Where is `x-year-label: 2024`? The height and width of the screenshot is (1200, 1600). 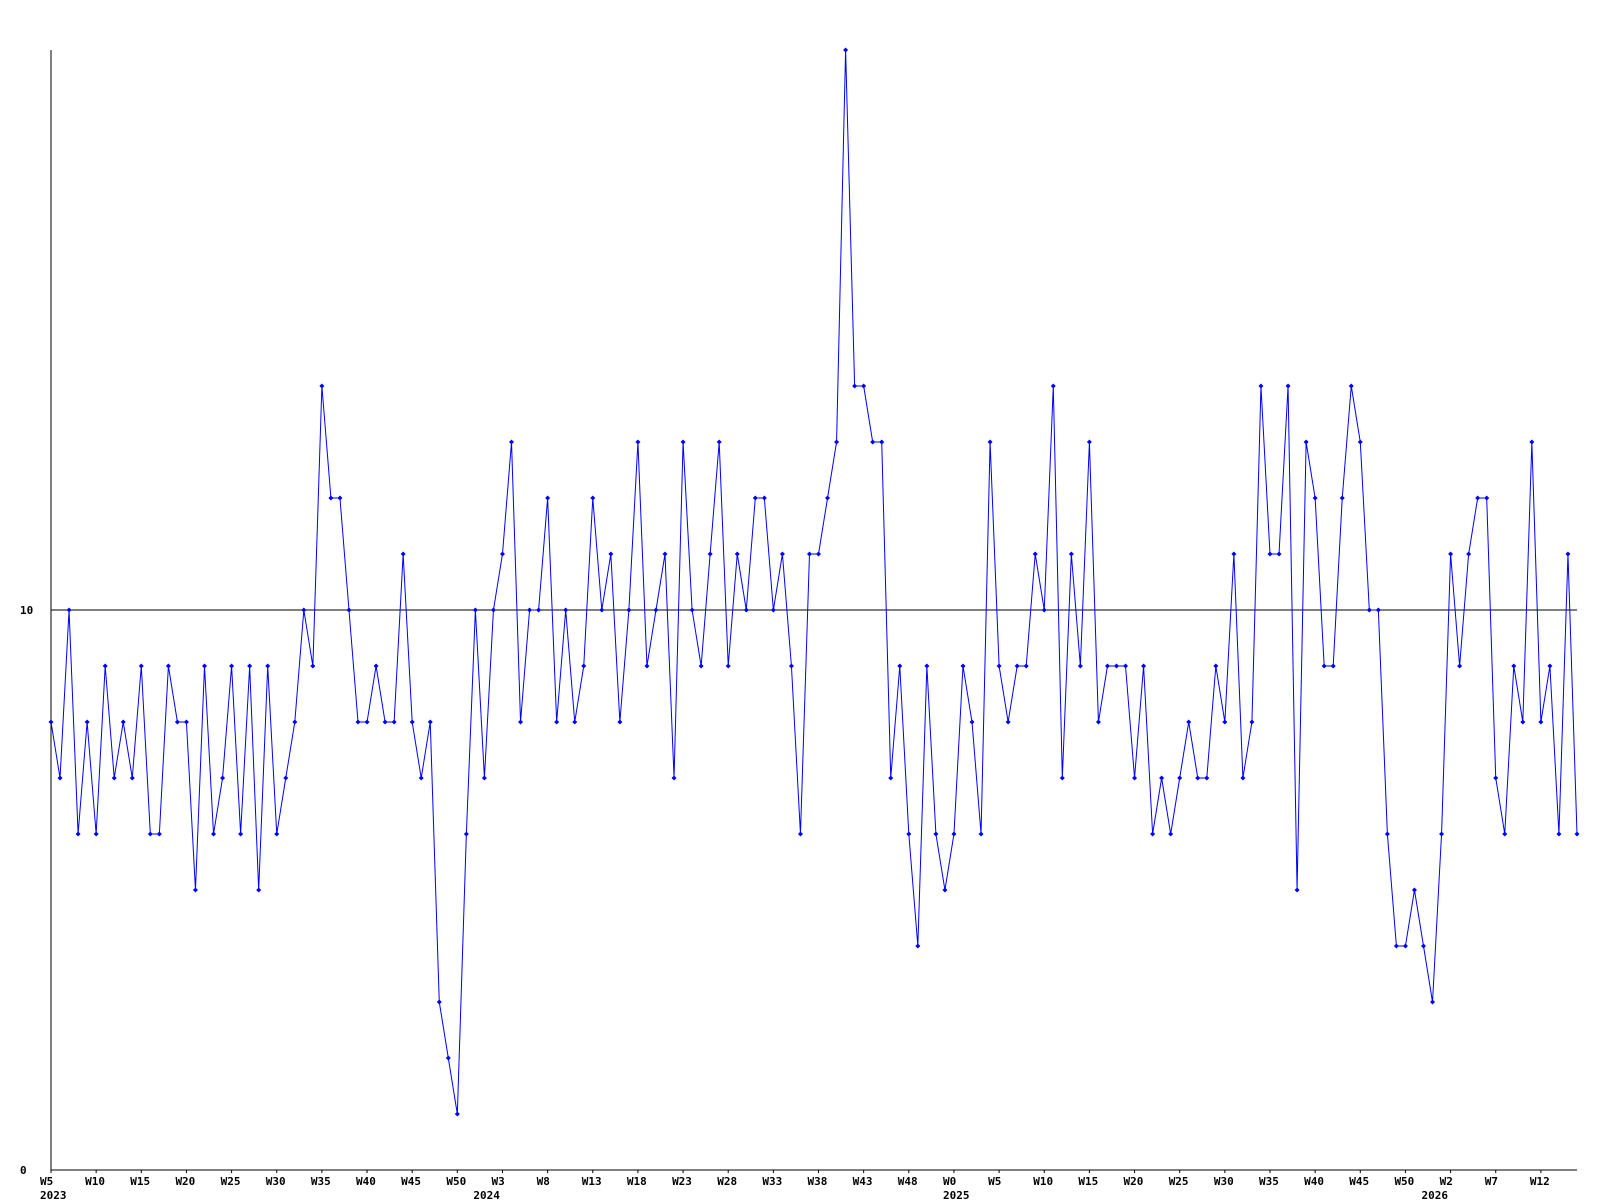
x-year-label: 2024 is located at coordinates (486, 1194).